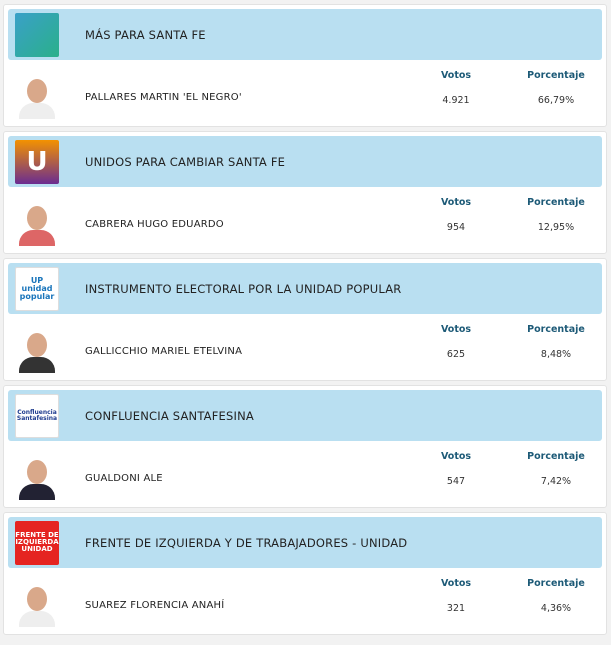 Image resolution: width=611 pixels, height=645 pixels. Describe the element at coordinates (556, 227) in the screenshot. I see `percent-value: 12,95%` at that location.